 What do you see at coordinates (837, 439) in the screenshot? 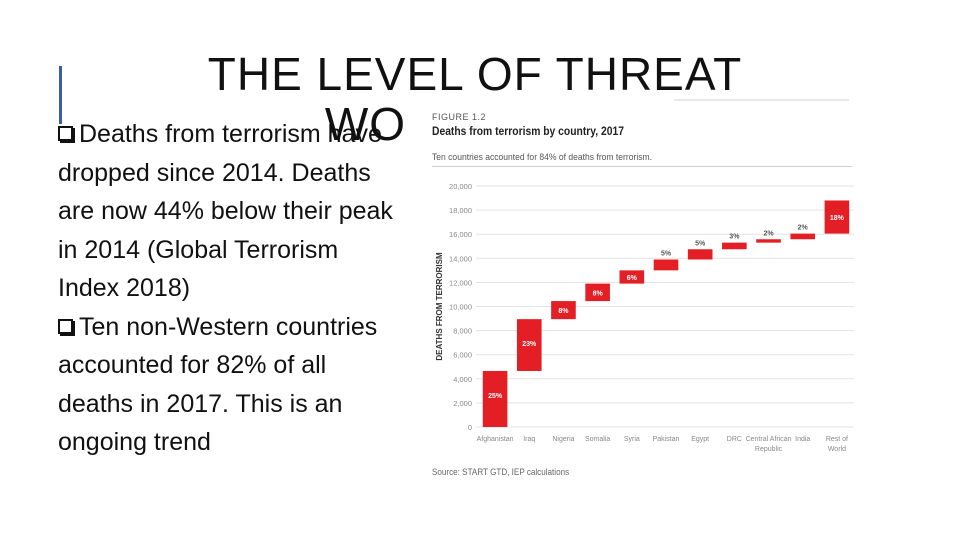
I see `x-category-label: Rest of` at bounding box center [837, 439].